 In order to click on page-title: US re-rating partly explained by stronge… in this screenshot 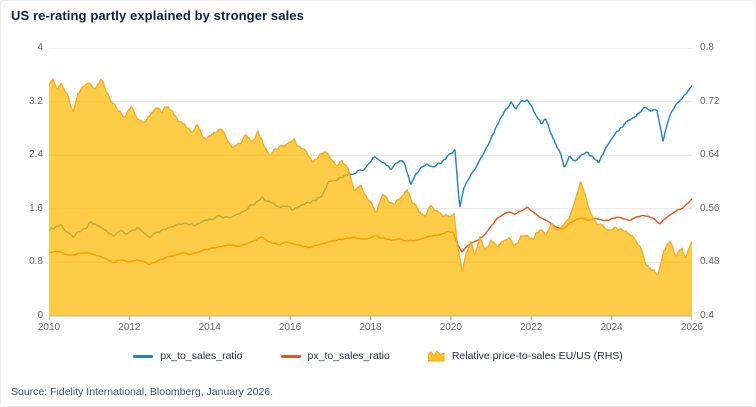, I will do `click(157, 15)`.